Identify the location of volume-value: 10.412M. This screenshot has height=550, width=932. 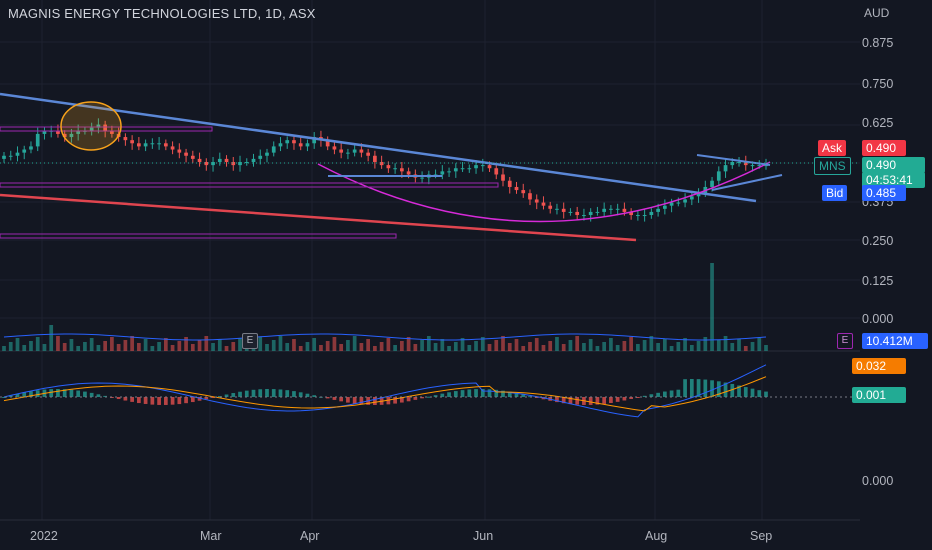
(895, 341).